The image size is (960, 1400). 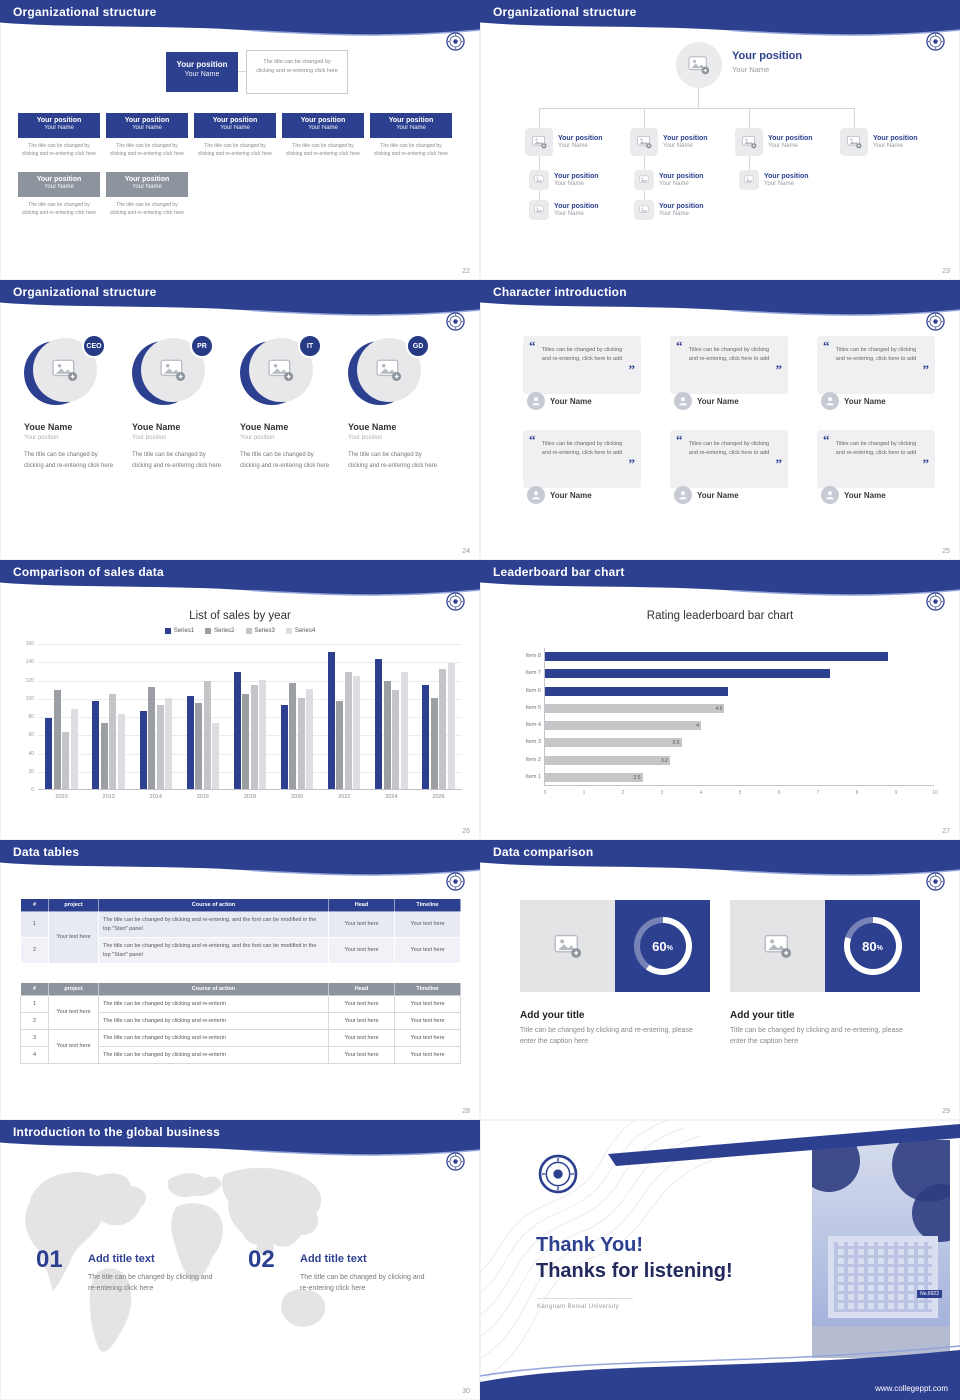 I want to click on person-name: Youe Name, so click(x=372, y=427).